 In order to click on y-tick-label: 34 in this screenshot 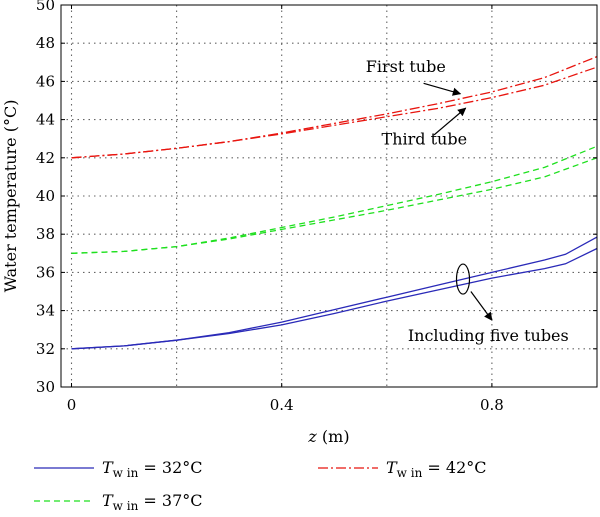, I will do `click(45, 311)`.